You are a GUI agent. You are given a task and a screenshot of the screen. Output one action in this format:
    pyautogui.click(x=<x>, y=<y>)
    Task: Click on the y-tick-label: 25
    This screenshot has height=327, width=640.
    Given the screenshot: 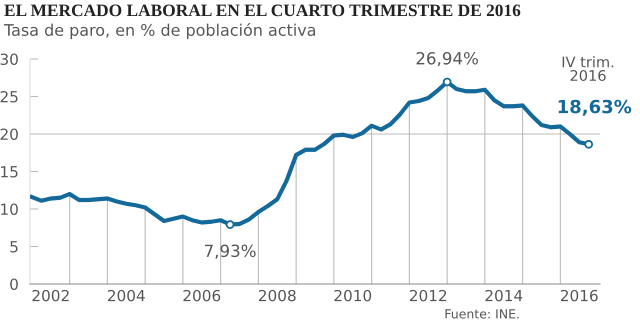 What is the action you would take?
    pyautogui.click(x=9, y=96)
    